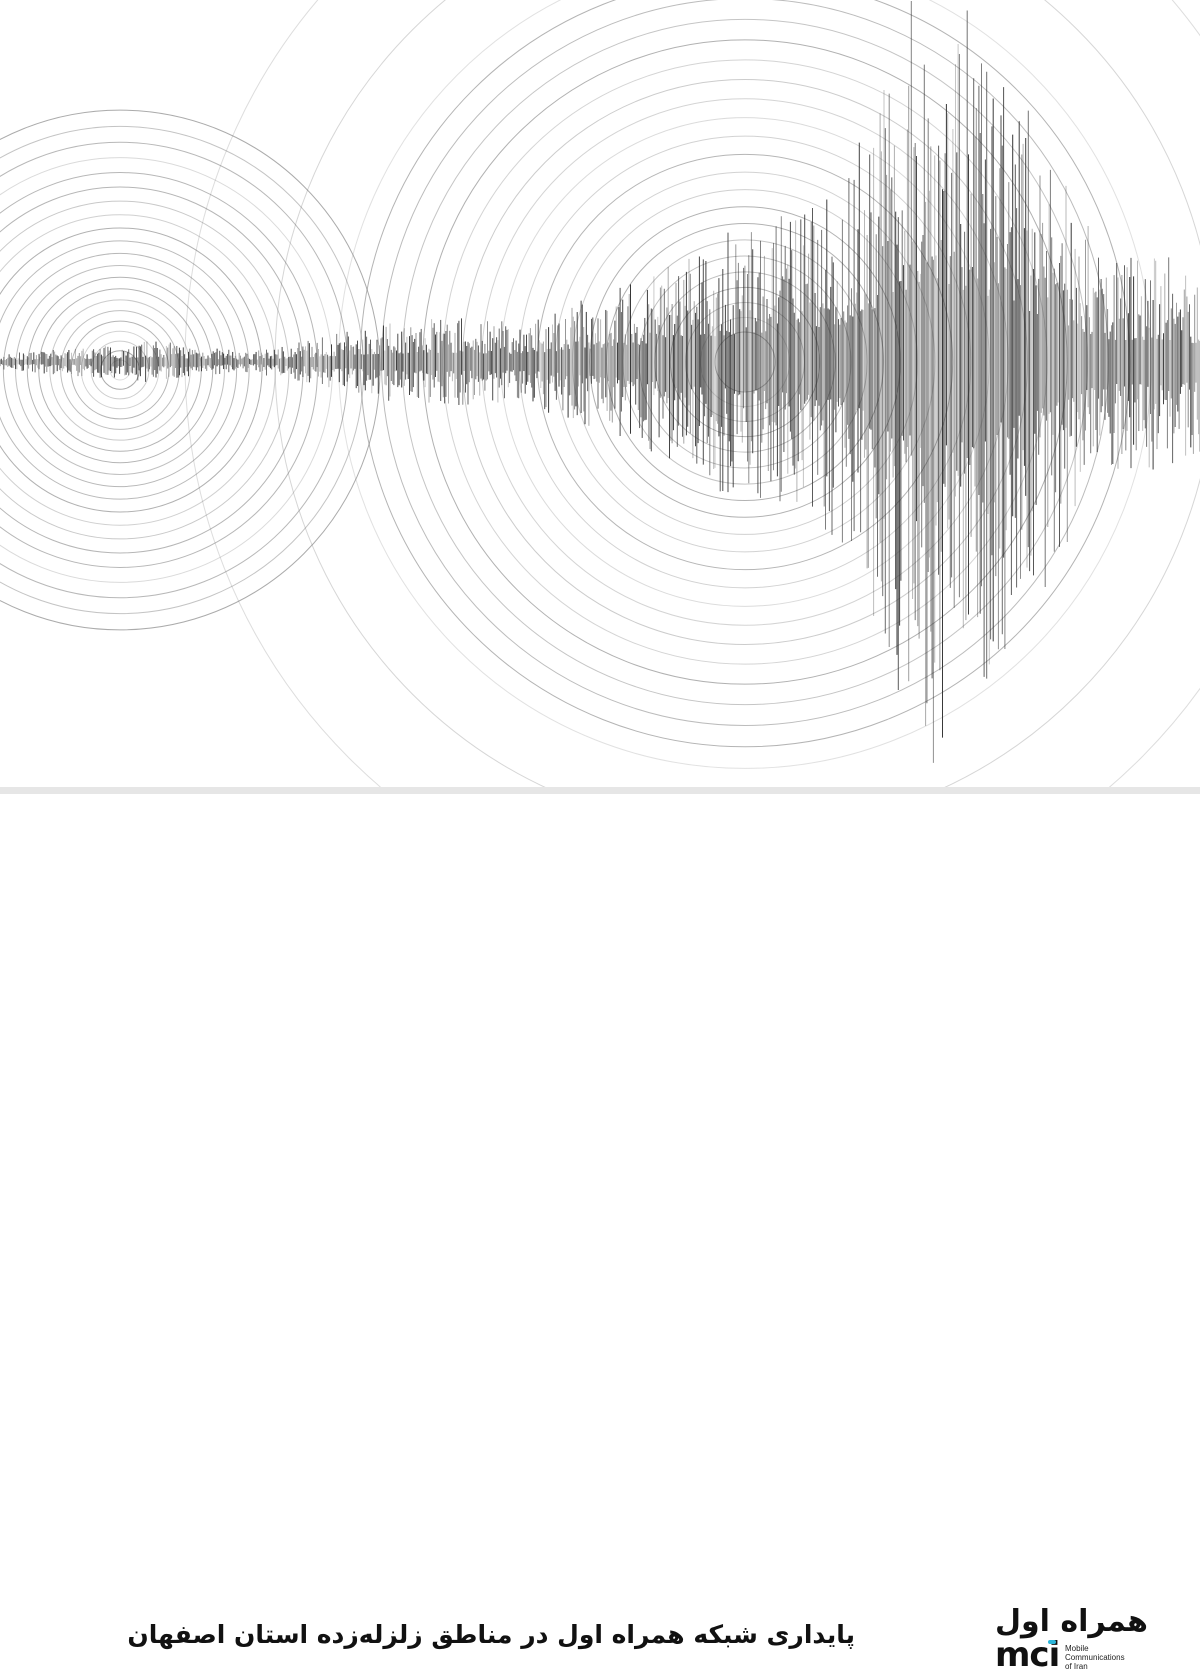 Image resolution: width=1200 pixels, height=1676 pixels. I want to click on logo-subtitle-line: Mobile, so click(1077, 1648).